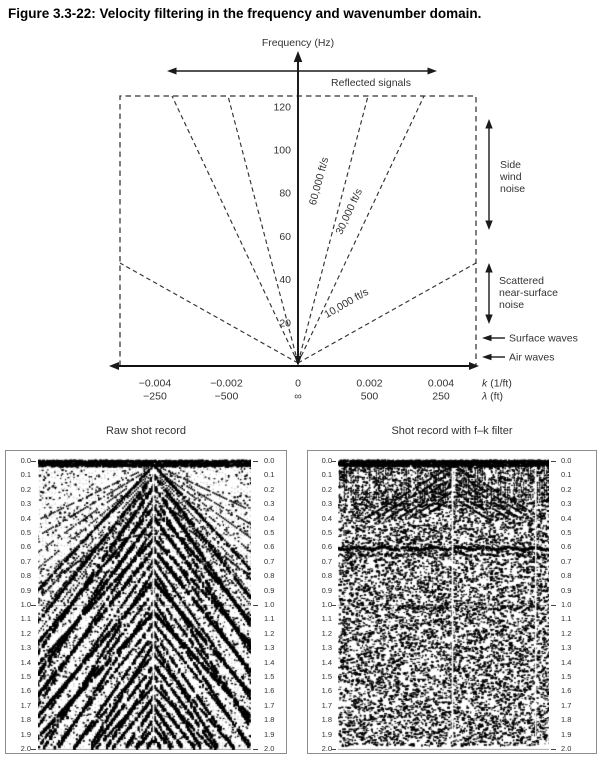 Image resolution: width=600 pixels, height=770 pixels. Describe the element at coordinates (285, 237) in the screenshot. I see `freq-tick-label: 60` at that location.